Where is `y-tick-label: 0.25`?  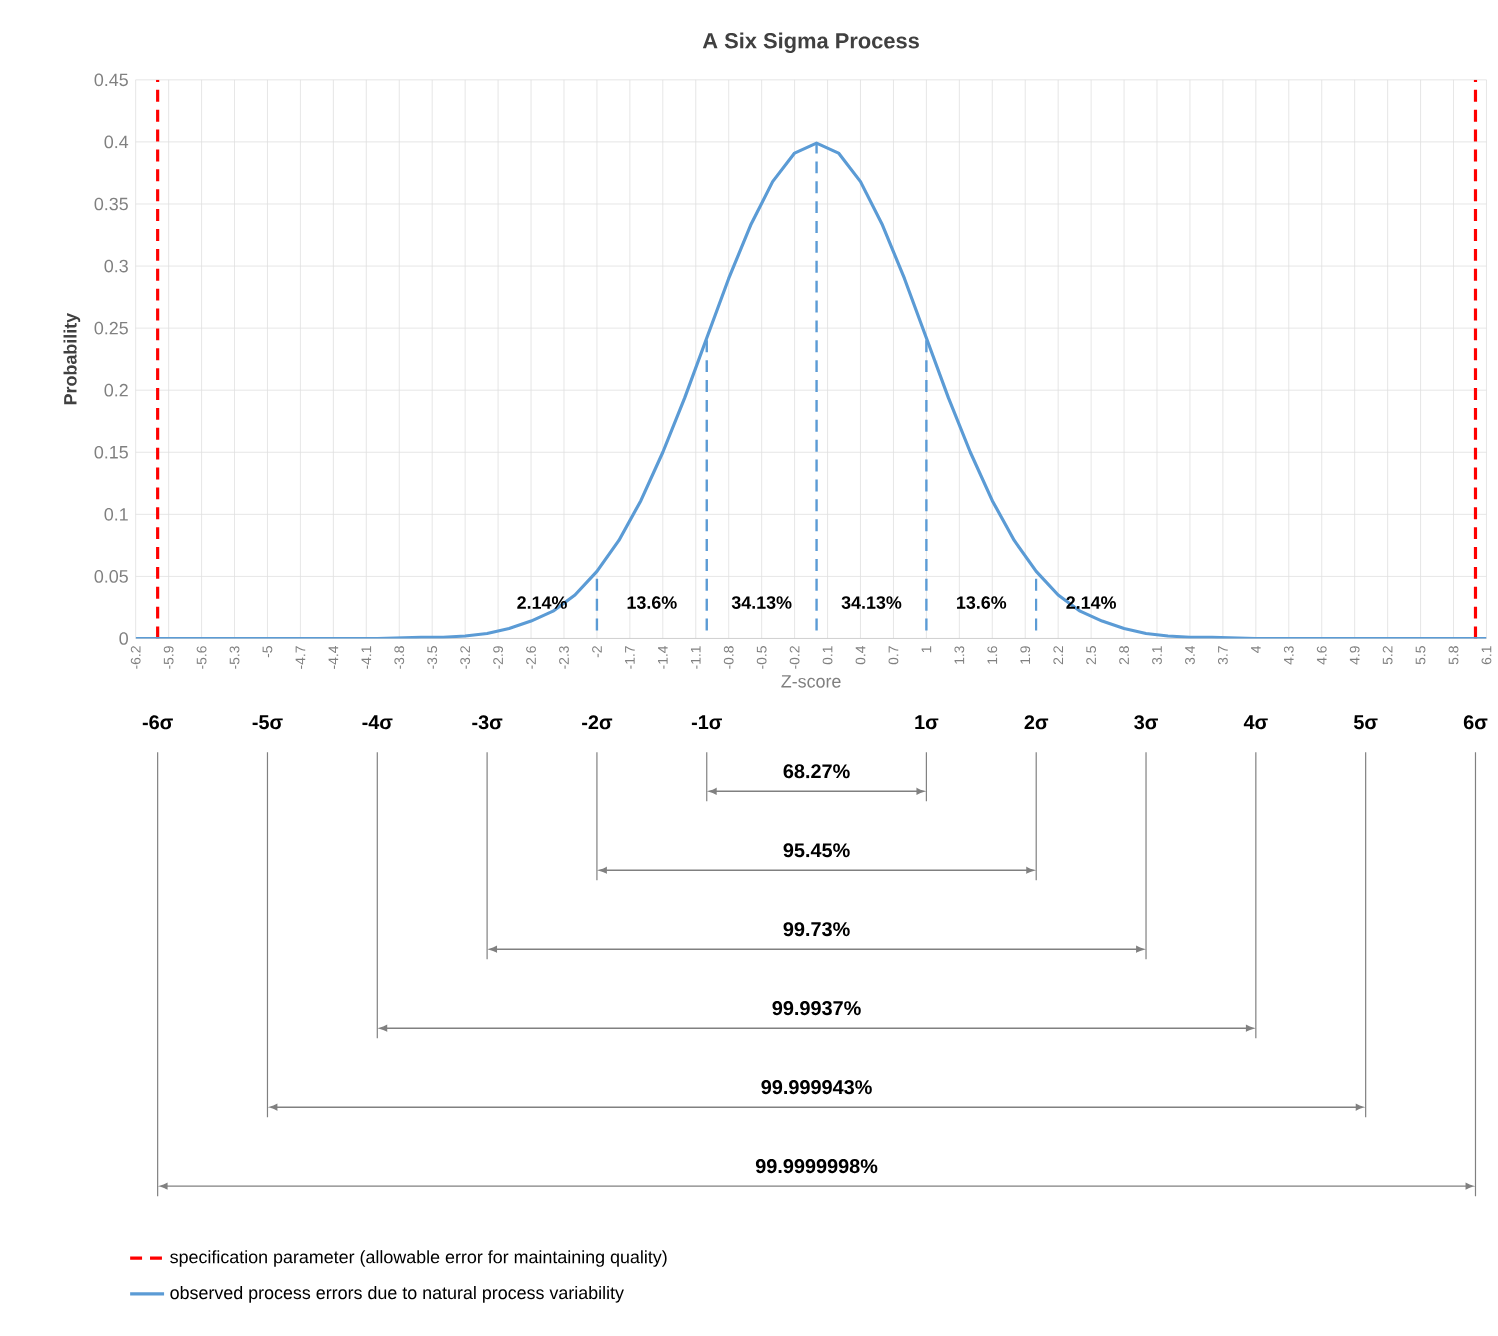 y-tick-label: 0.25 is located at coordinates (111, 328).